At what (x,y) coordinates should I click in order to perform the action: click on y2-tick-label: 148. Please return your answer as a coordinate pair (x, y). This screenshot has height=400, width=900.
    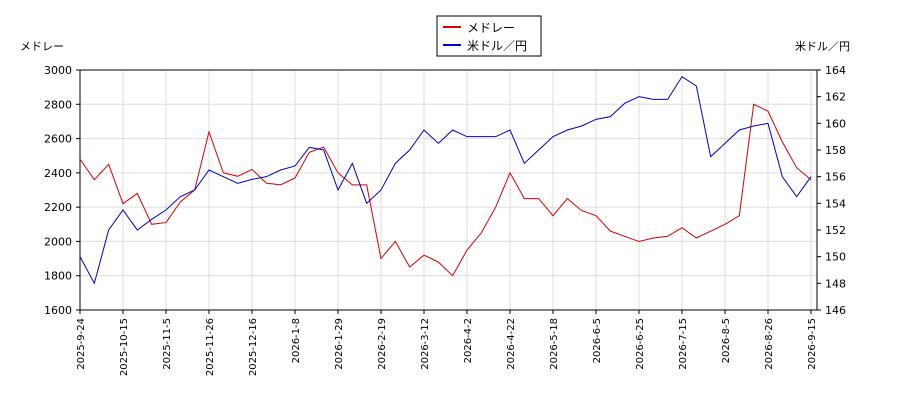
    Looking at the image, I should click on (835, 283).